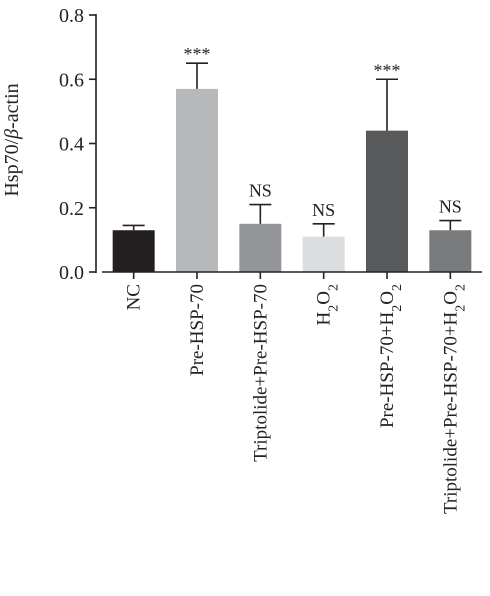  I want to click on y-axis: 0.0 0.2 0.4 0.6 0.8, so click(78, 144).